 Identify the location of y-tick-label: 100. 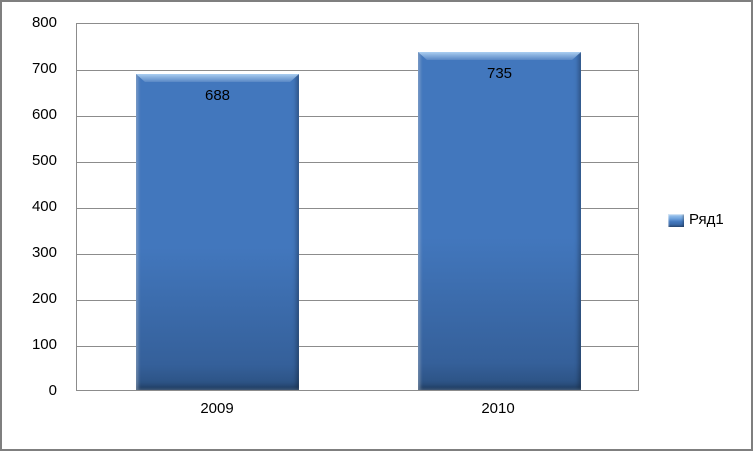
(44, 344).